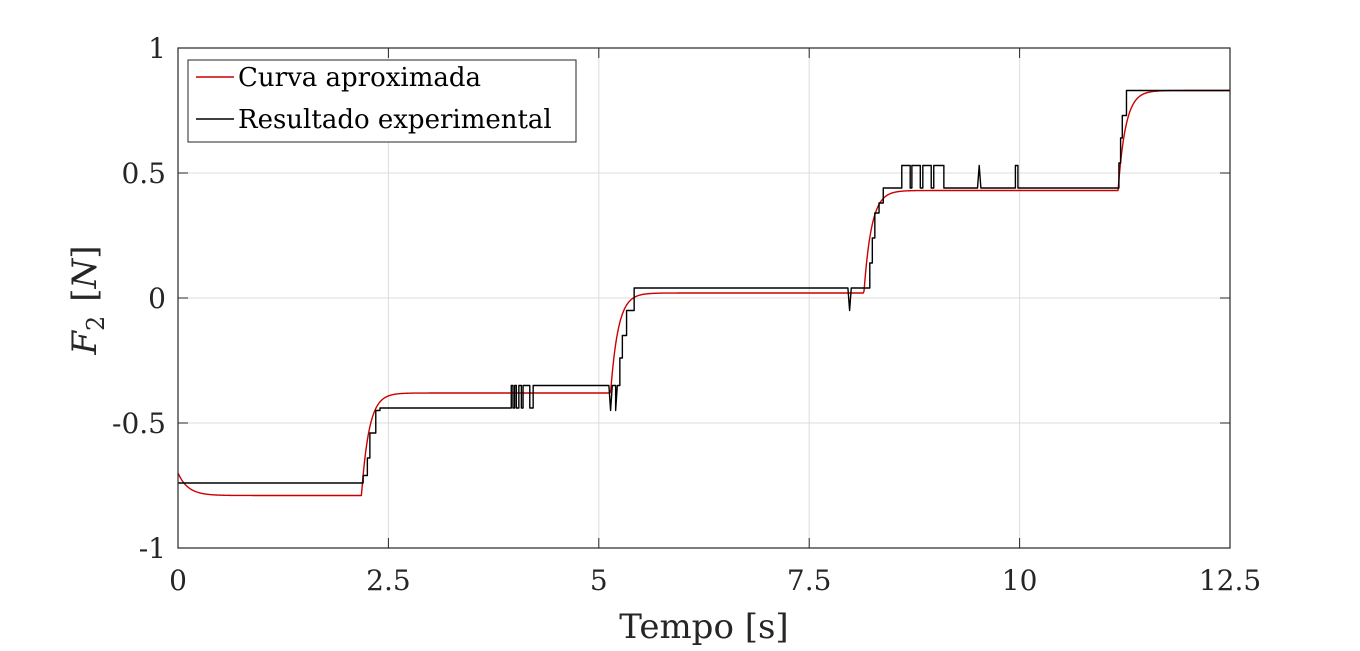 This screenshot has width=1360, height=651. Describe the element at coordinates (85, 273) in the screenshot. I see `y-axis-label-unit: N` at that location.